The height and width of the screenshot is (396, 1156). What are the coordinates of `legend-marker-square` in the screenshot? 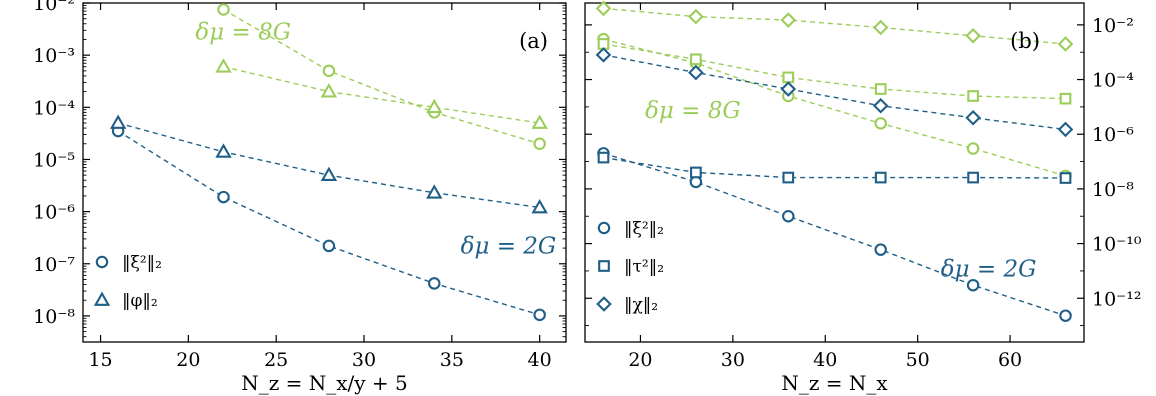 It's located at (604, 266).